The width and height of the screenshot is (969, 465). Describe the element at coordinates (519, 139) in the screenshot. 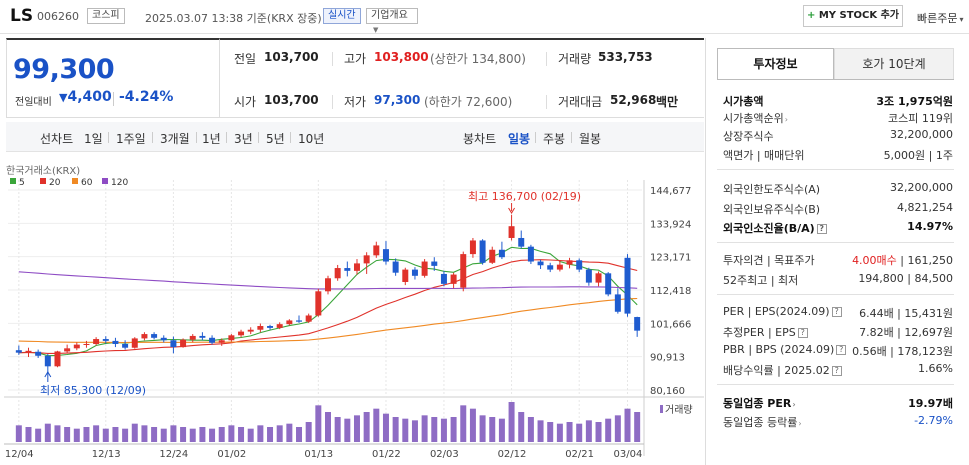

I see `candle-daily: 일봉` at that location.